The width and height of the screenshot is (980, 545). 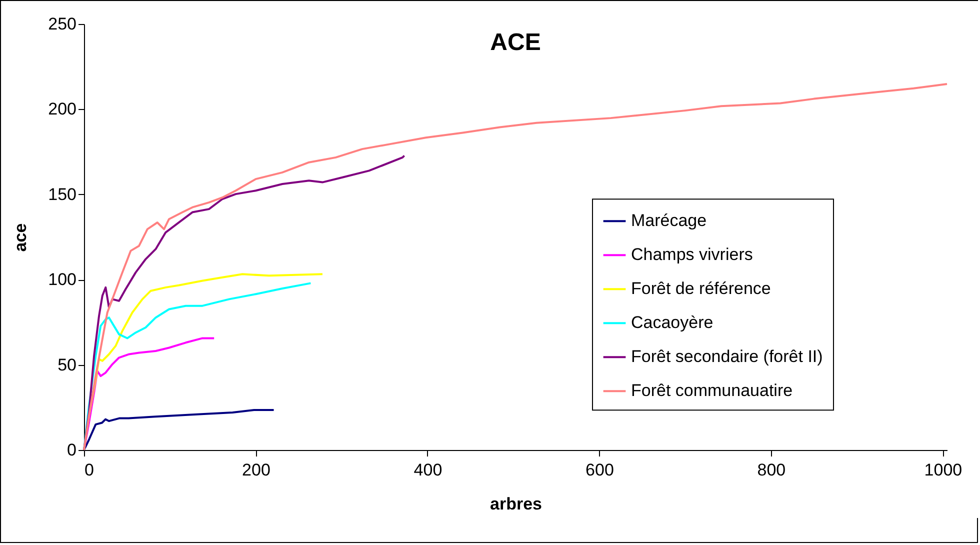 I want to click on y-tick-label: 0, so click(x=71, y=450).